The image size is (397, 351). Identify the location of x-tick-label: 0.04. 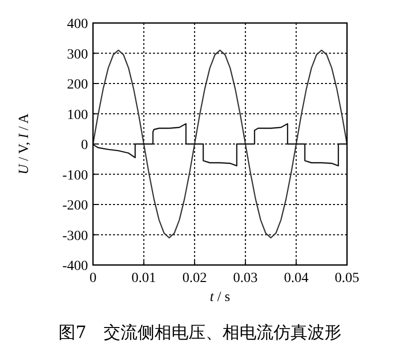
(296, 278).